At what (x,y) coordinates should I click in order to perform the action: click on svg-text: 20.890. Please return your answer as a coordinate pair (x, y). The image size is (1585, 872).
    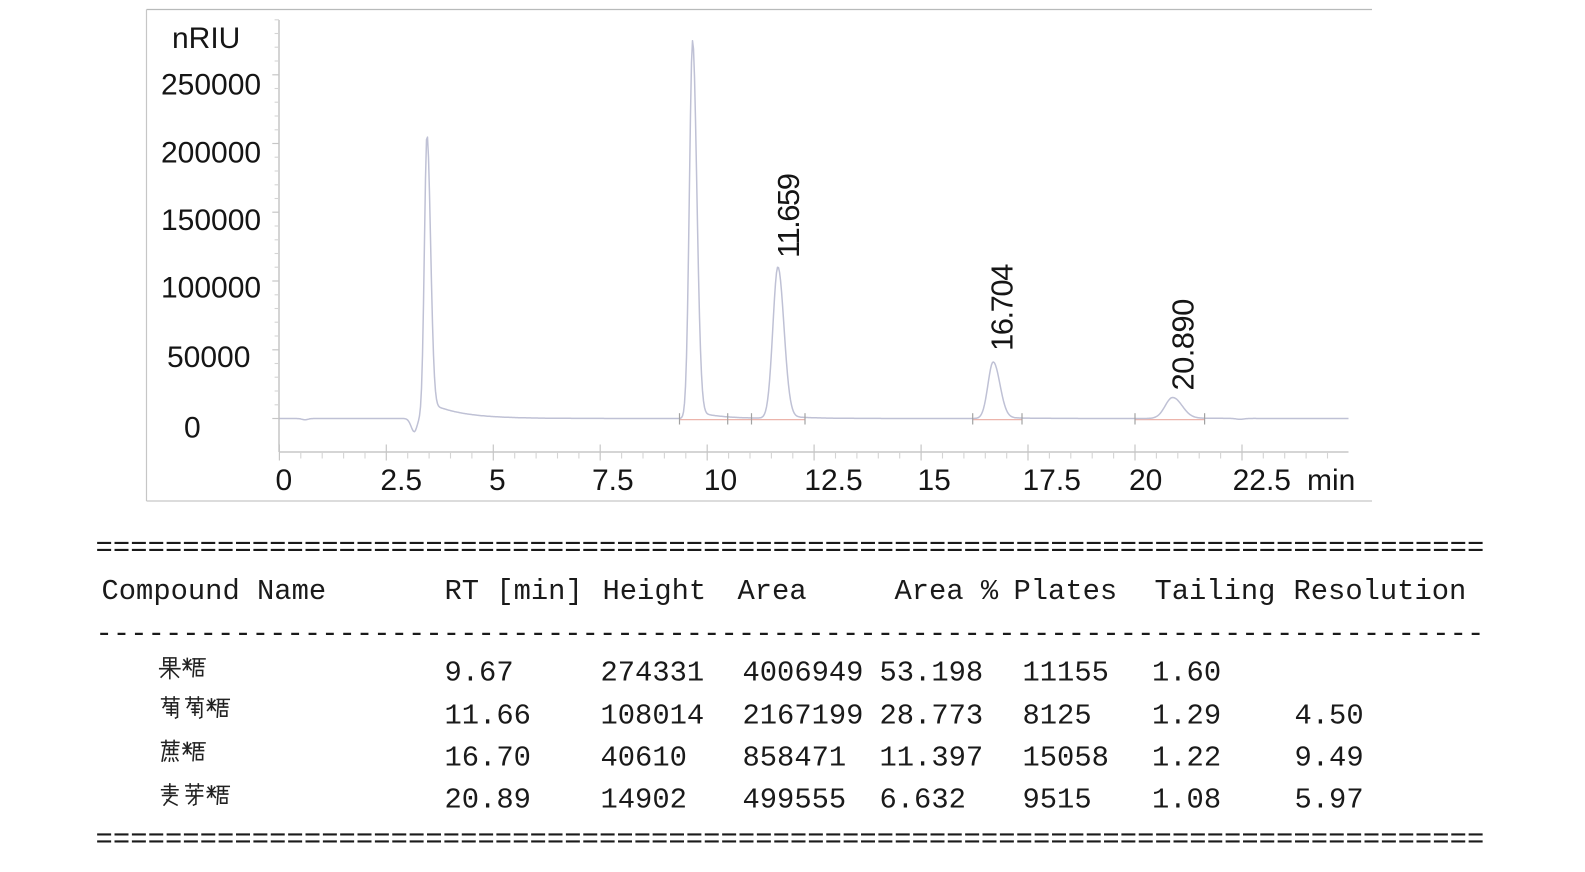
    Looking at the image, I should click on (1183, 345).